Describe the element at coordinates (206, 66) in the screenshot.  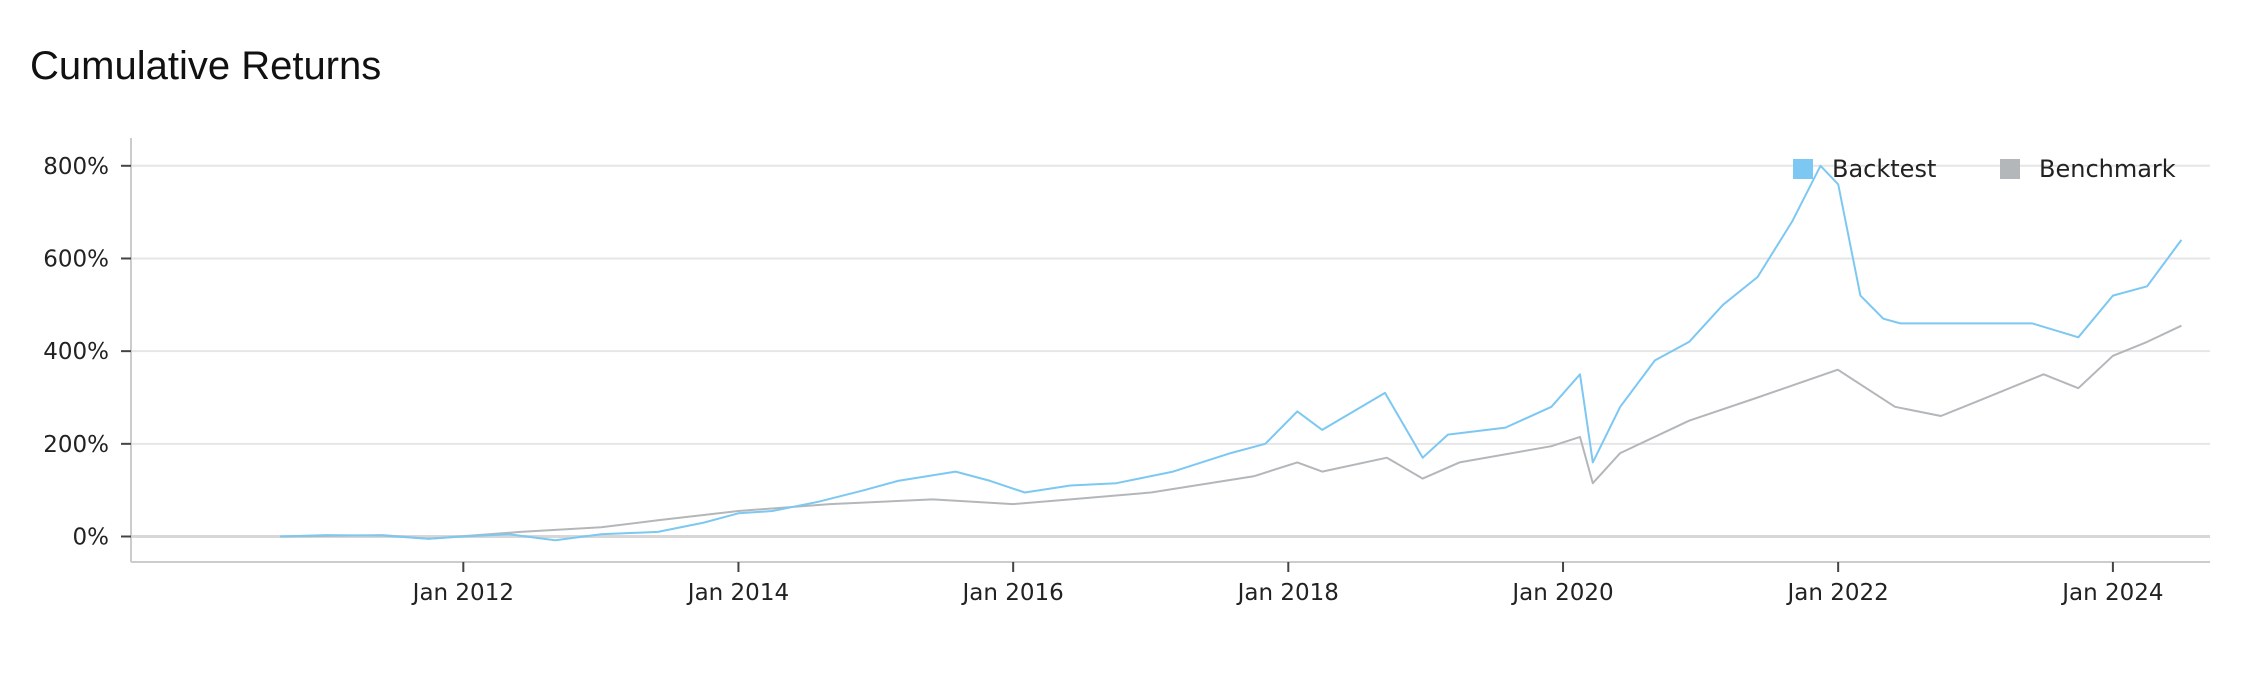
I see `chart-title: Cumulative Returns` at that location.